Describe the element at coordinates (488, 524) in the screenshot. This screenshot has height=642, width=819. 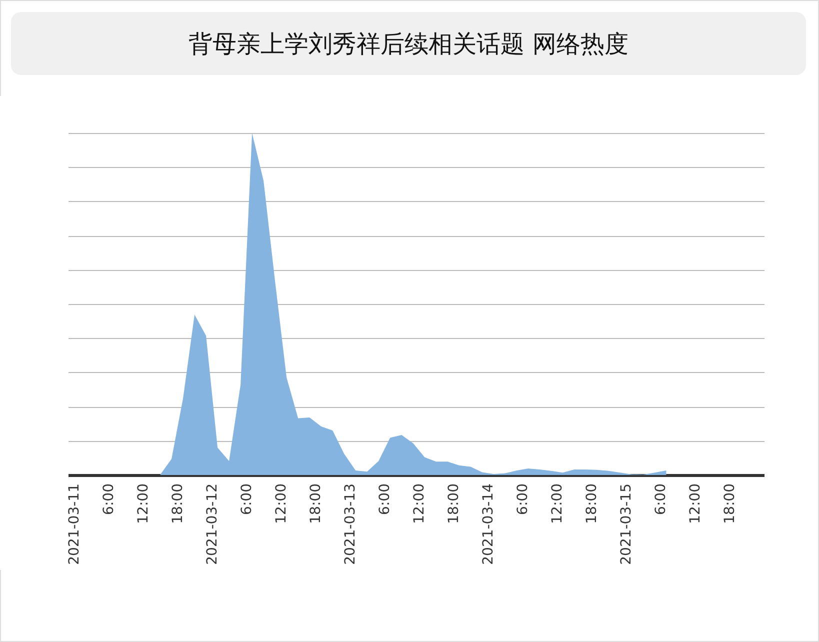
I see `x-tick-label: 2021-03-14` at that location.